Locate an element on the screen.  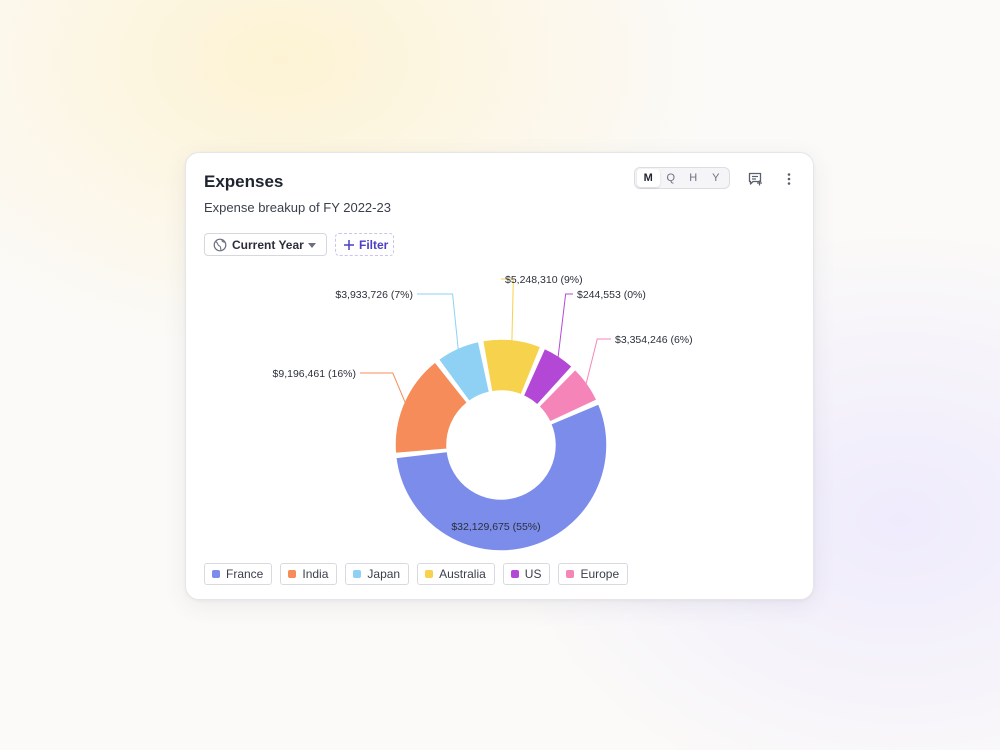
legend-label: Australia is located at coordinates (462, 574).